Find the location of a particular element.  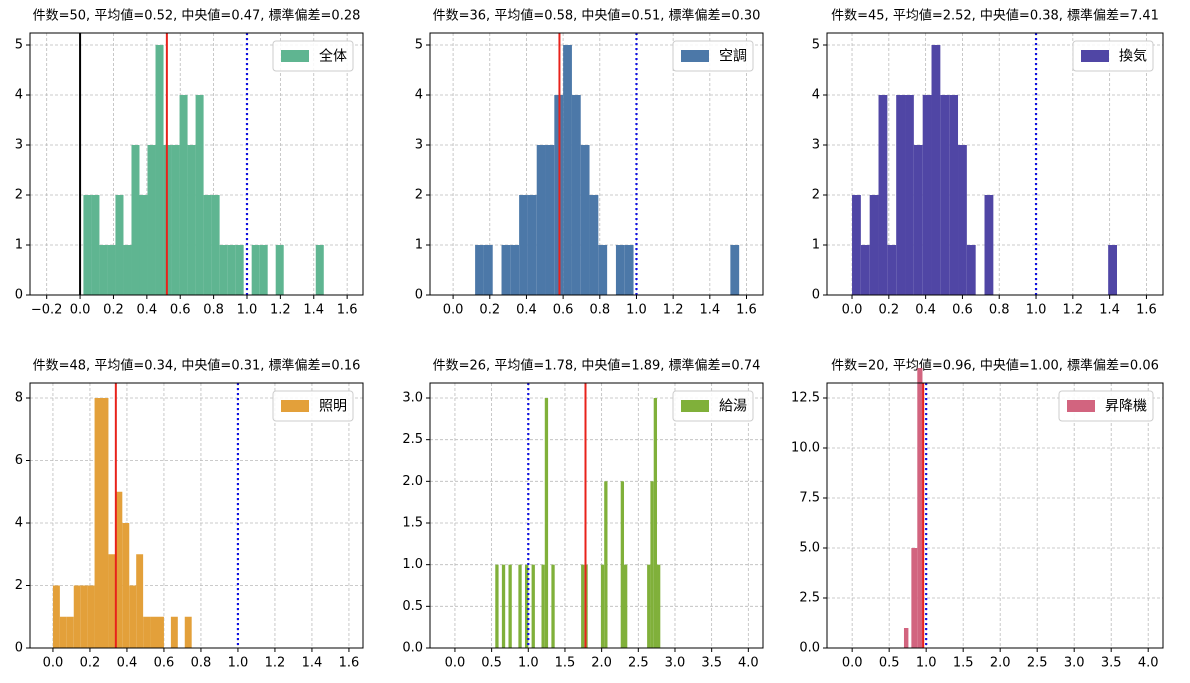

x-tick-label: 2.0 is located at coordinates (1000, 663).